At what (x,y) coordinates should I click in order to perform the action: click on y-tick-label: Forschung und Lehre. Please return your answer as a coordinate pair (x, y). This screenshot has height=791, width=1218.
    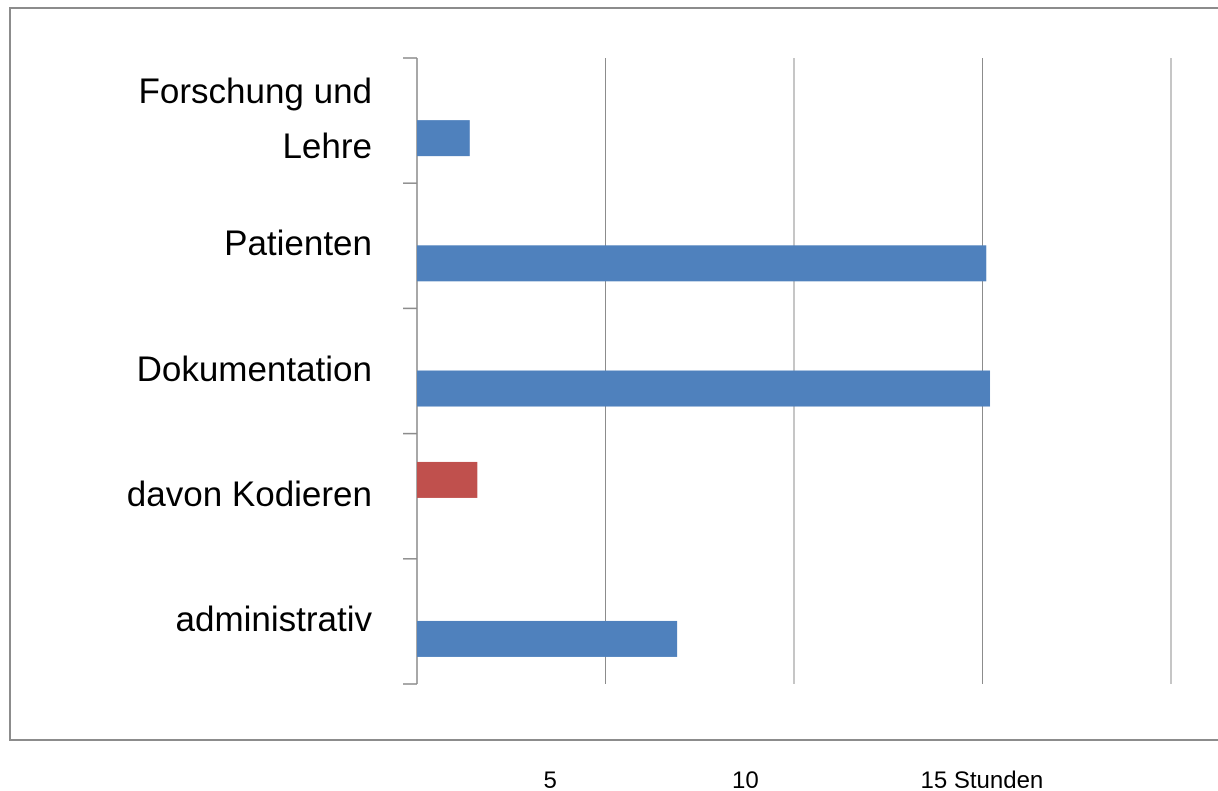
    Looking at the image, I should click on (255, 118).